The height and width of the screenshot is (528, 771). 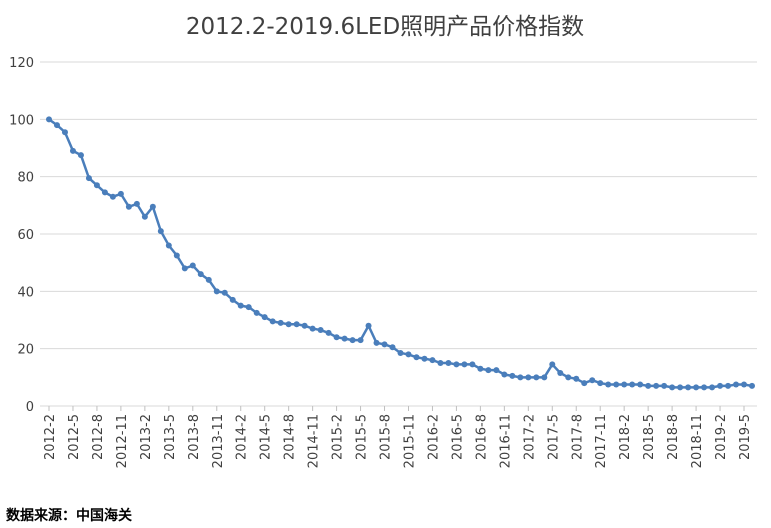 What do you see at coordinates (409, 441) in the screenshot?
I see `x-tick-label: 2015-11` at bounding box center [409, 441].